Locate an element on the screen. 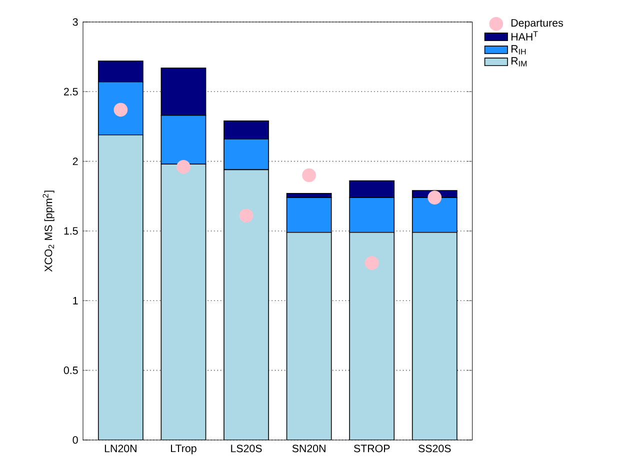 Image resolution: width=629 pixels, height=466 pixels. y-tick-label: 2.5 is located at coordinates (71, 92).